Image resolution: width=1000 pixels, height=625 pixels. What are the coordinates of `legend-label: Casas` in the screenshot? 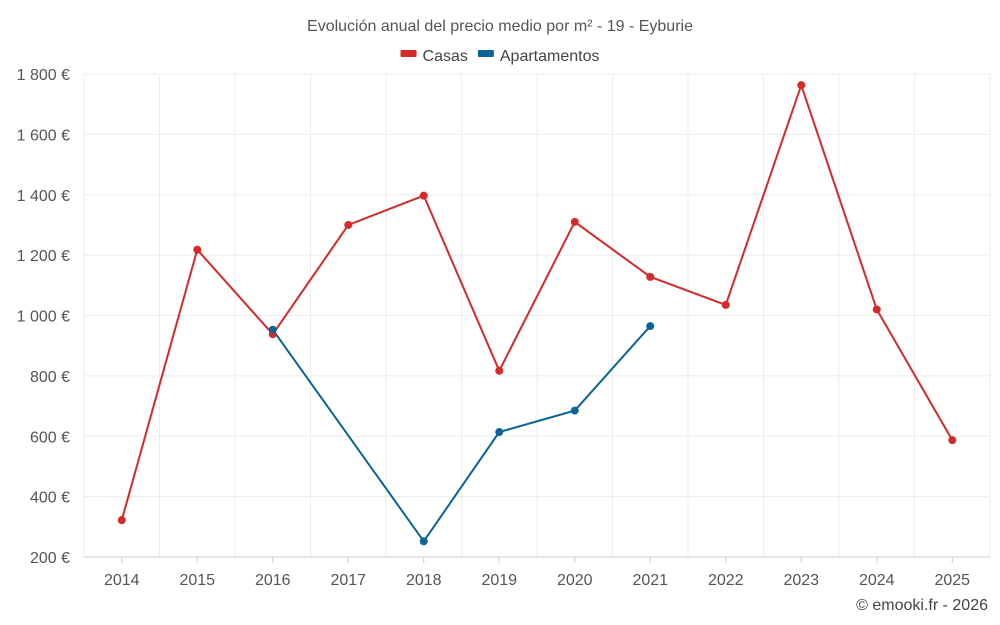 It's located at (445, 56).